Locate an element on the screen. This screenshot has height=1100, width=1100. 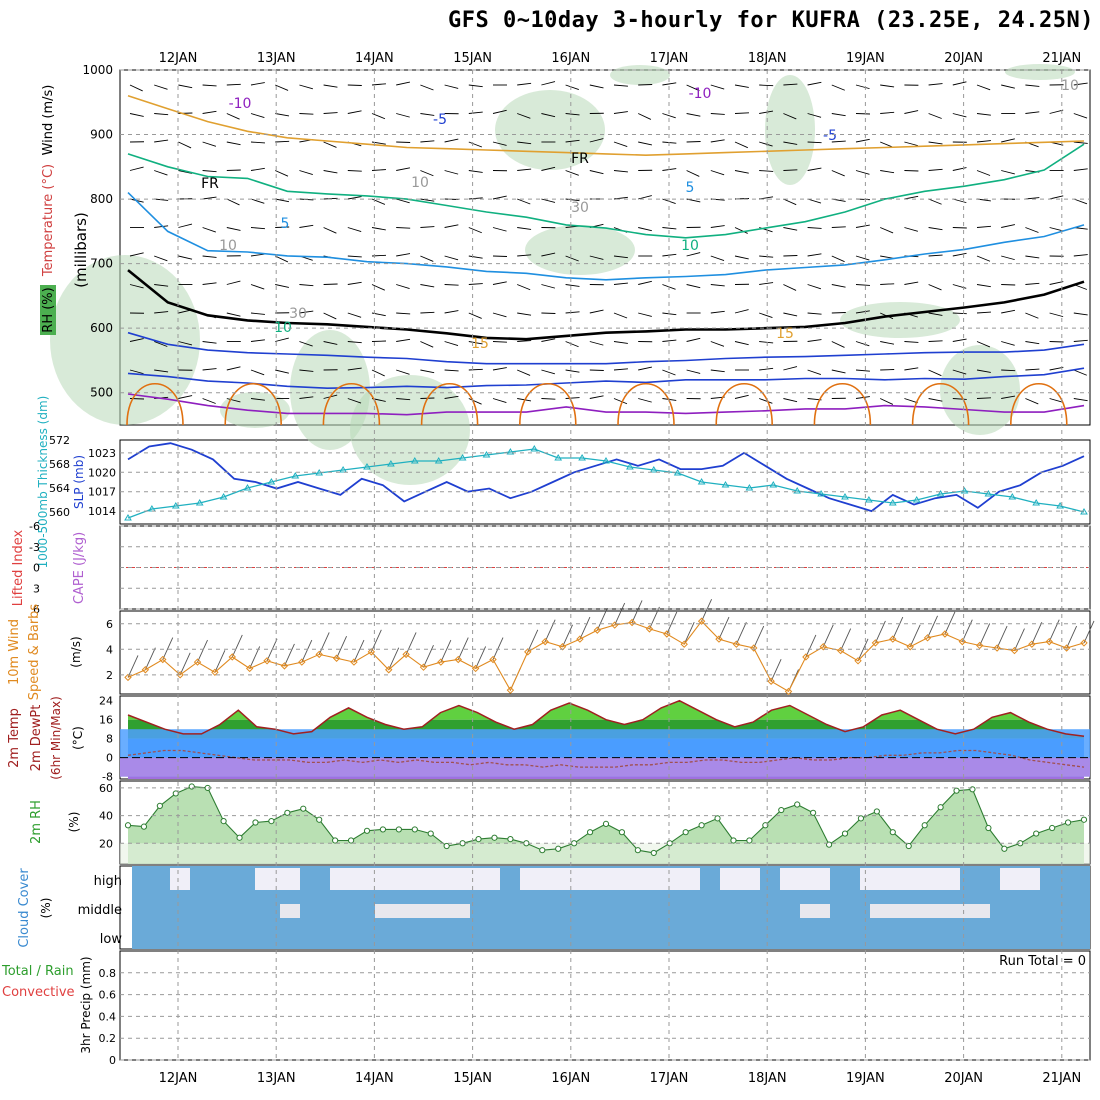
precip-tick-label: 0.2 is located at coordinates (108, 1038).